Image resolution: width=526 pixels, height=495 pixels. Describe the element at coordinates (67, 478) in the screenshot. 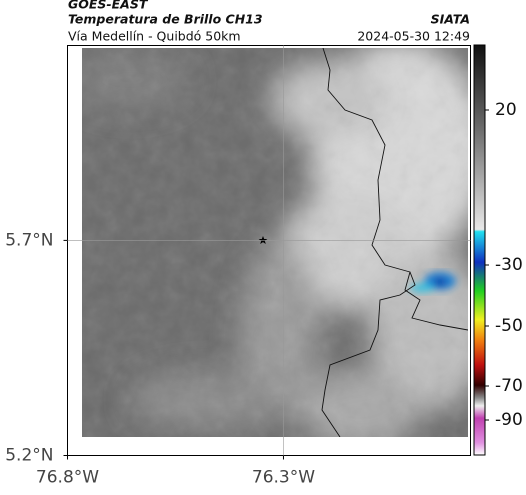

I see `lon-tick-label: 76.8°W` at that location.